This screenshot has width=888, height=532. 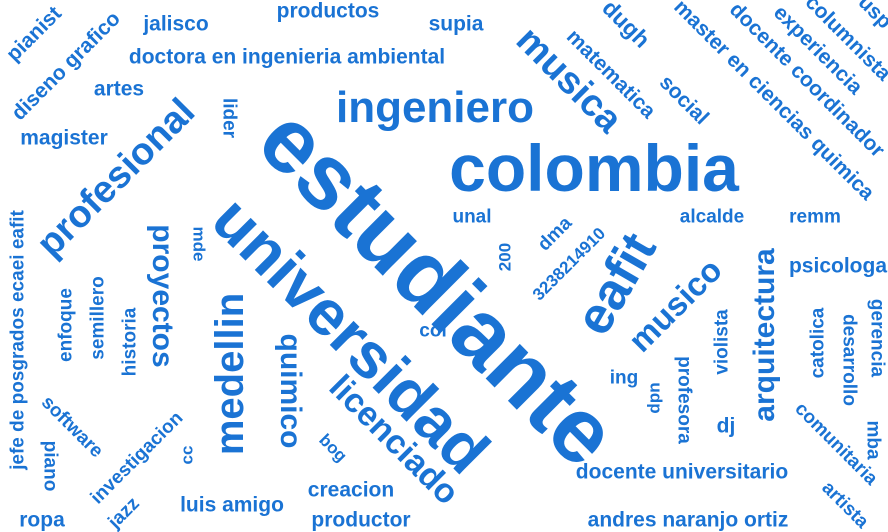 What do you see at coordinates (130, 342) in the screenshot?
I see `word-historia: historia` at bounding box center [130, 342].